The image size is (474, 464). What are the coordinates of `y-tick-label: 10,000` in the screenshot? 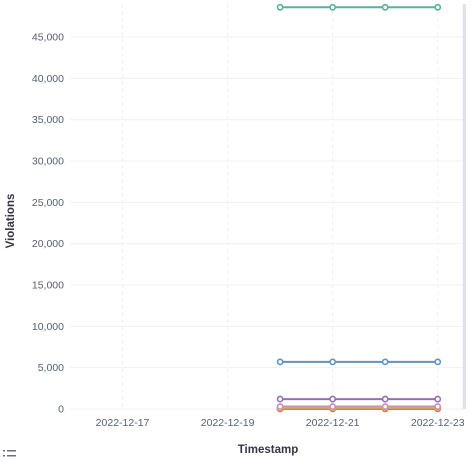 It's located at (48, 327).